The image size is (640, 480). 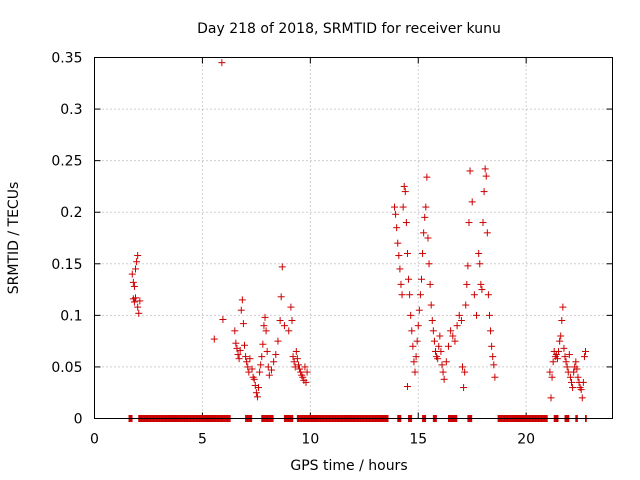 What do you see at coordinates (94, 440) in the screenshot?
I see `x-tick-label: 0` at bounding box center [94, 440].